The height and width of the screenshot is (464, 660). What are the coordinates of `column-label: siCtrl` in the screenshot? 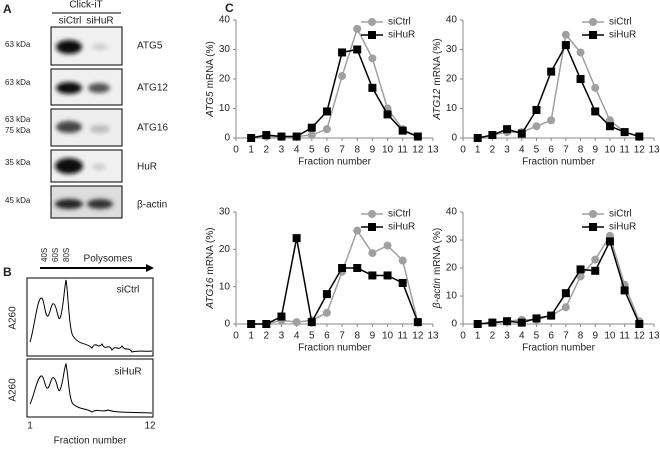 It's located at (70, 21).